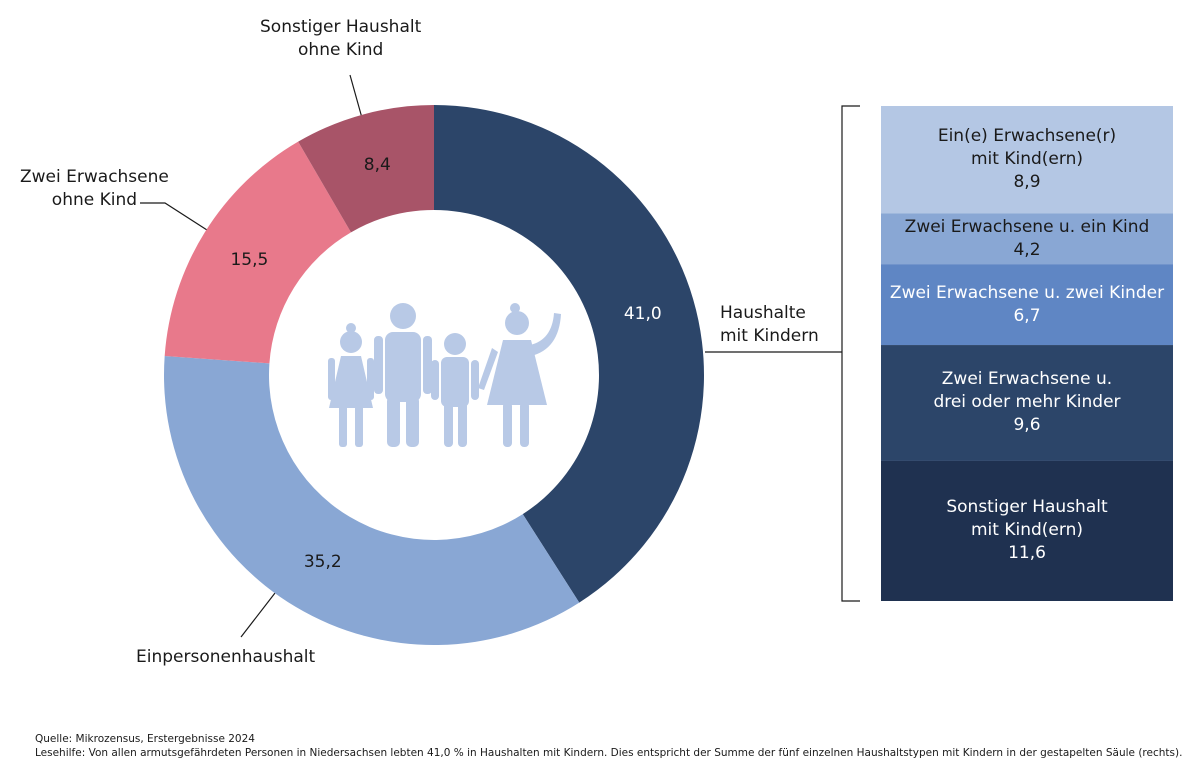  What do you see at coordinates (1027, 391) in the screenshot?
I see `series-name: Zwei Erwachsene u. drei oder mehr Kinder` at bounding box center [1027, 391].